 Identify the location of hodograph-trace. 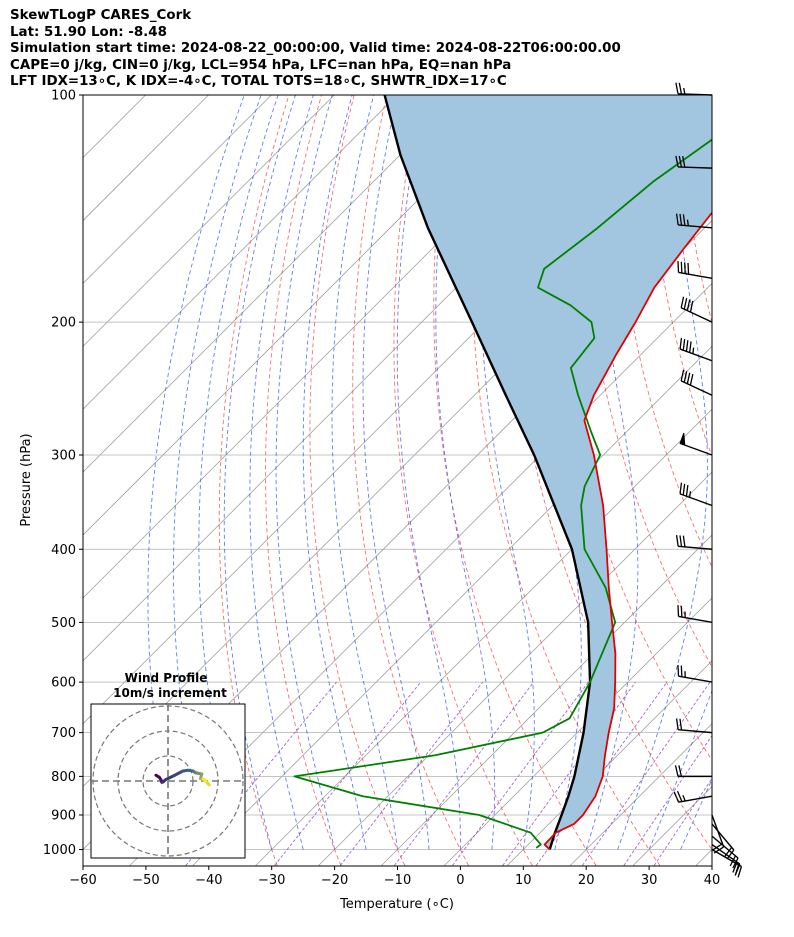
(182, 777).